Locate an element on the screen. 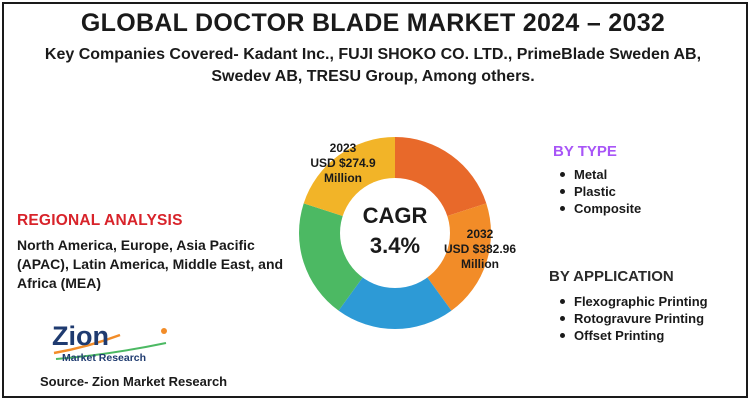  page-title: GLOBAL DOCTOR BLADE MARKET 2024 – 2032 is located at coordinates (373, 23).